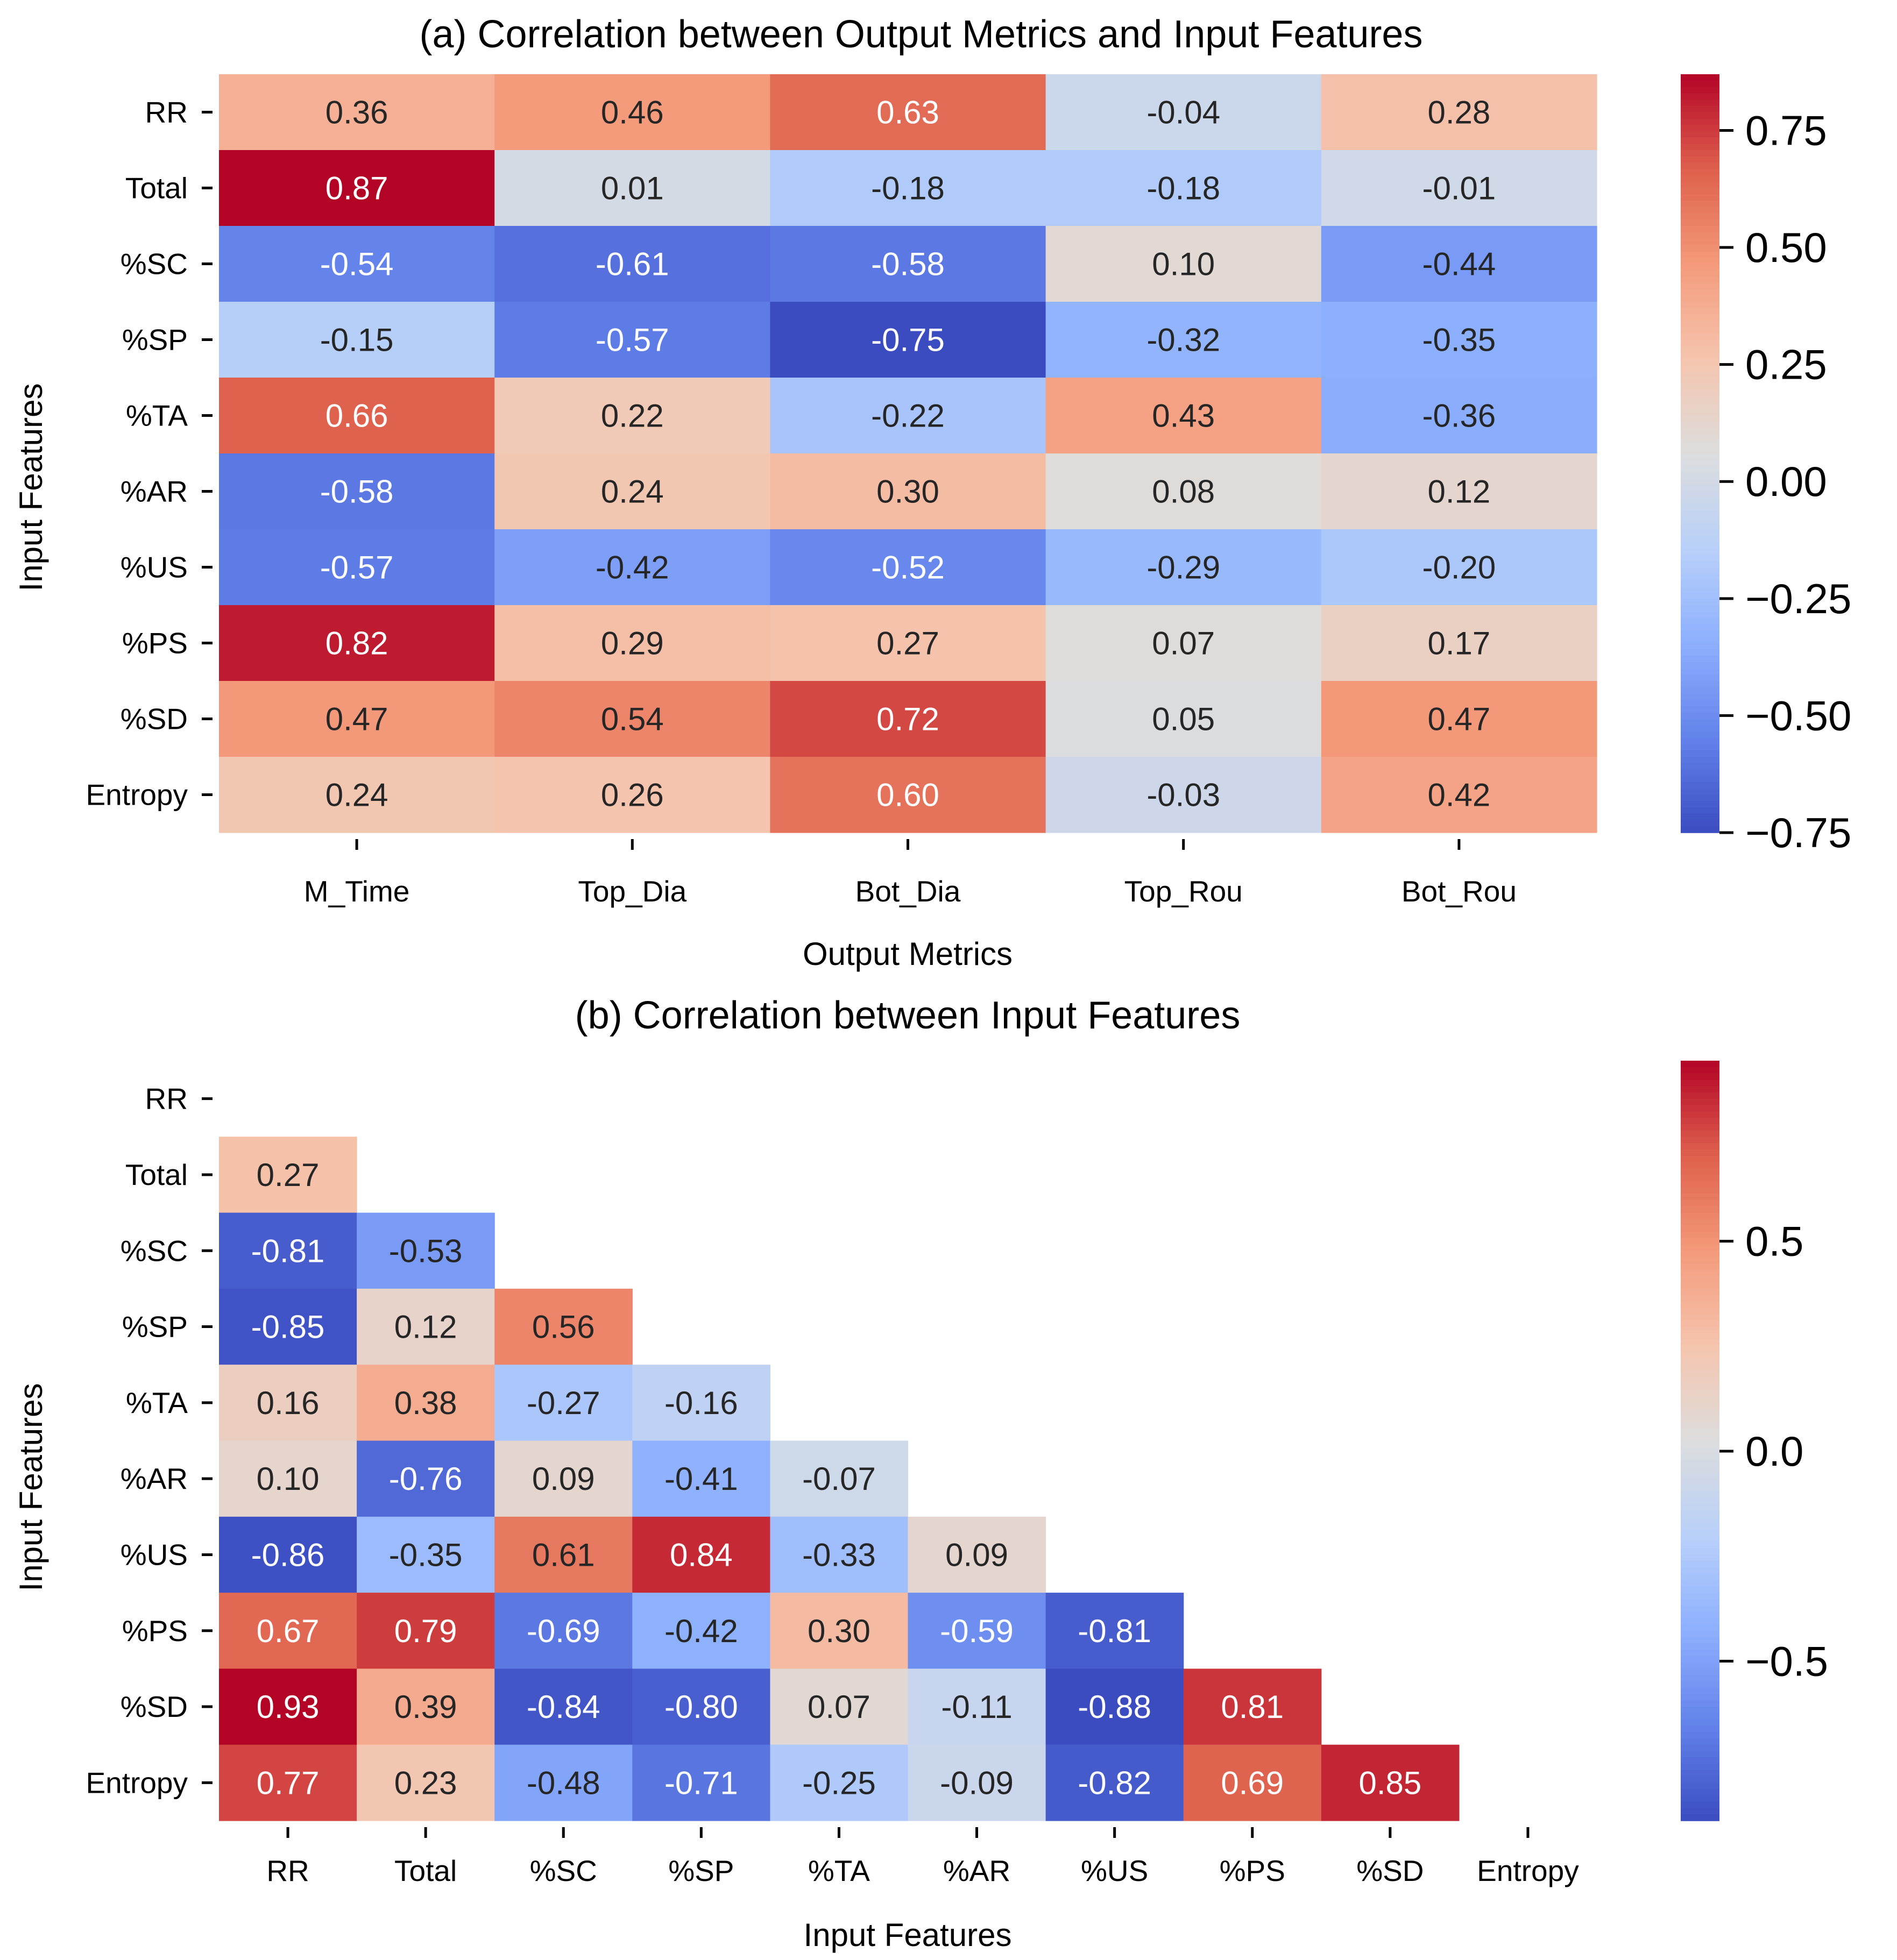  I want to click on x-tick-label: Bot_Dia, so click(908, 891).